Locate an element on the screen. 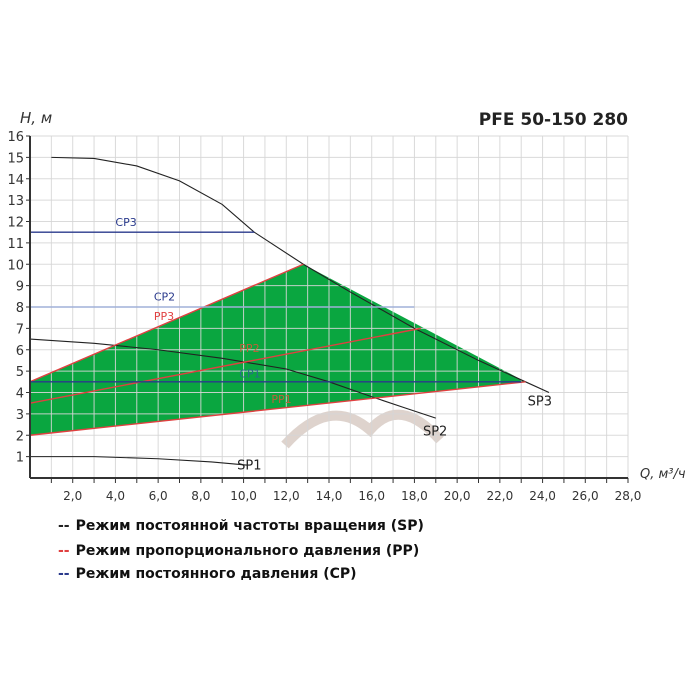 This screenshot has width=700, height=700. x-tick-label: 26,0 is located at coordinates (585, 496).